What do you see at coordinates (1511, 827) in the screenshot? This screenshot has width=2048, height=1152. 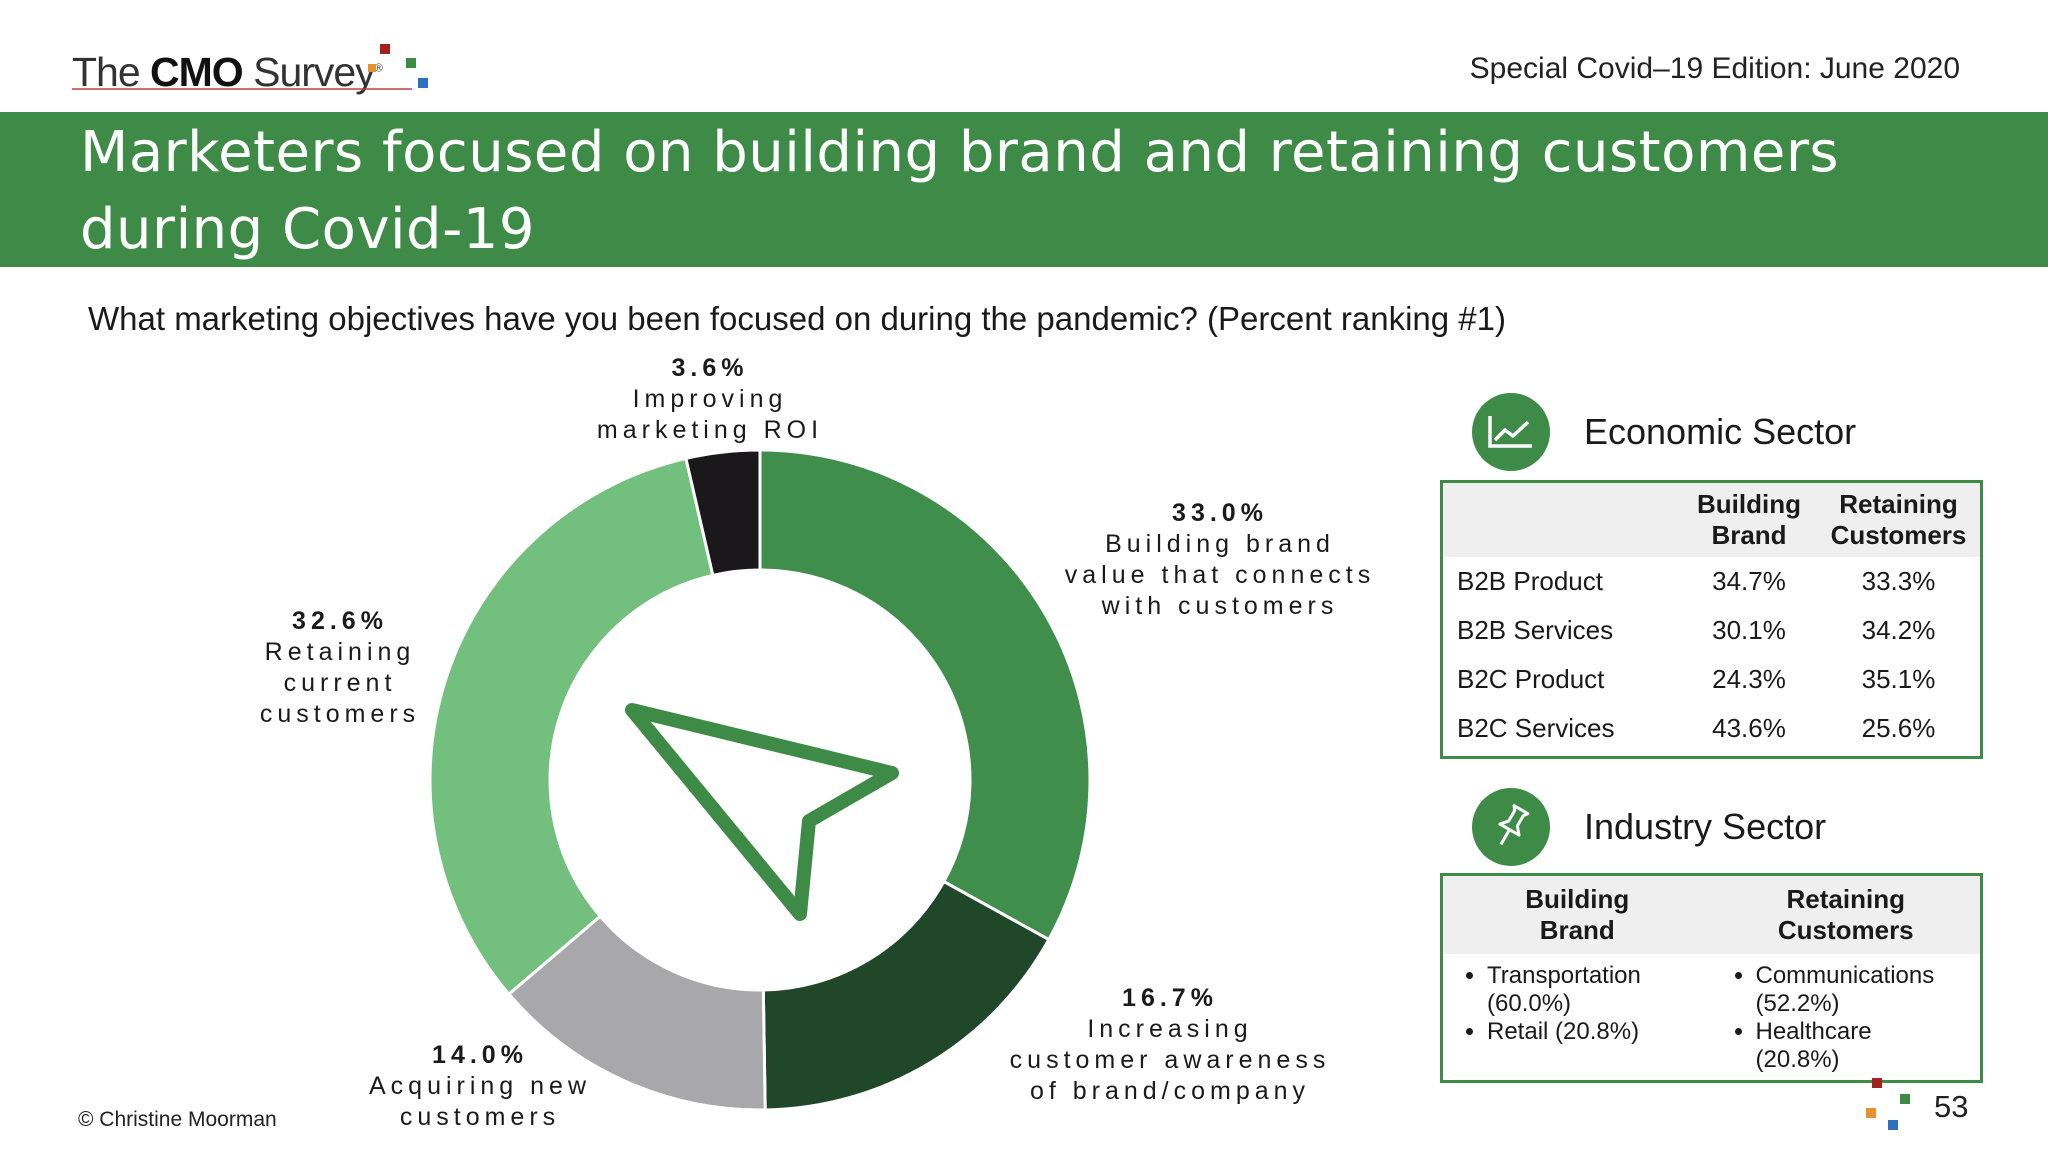 I see `pushpin-icon` at bounding box center [1511, 827].